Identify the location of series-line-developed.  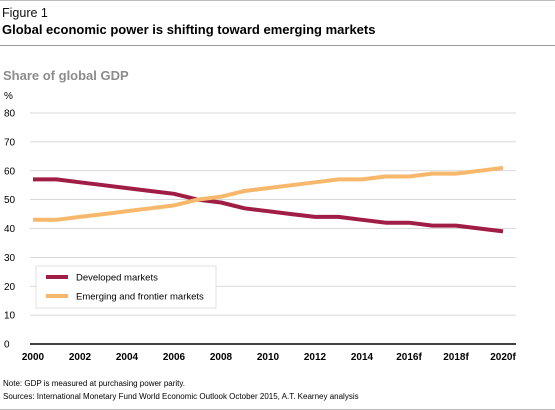
(268, 205).